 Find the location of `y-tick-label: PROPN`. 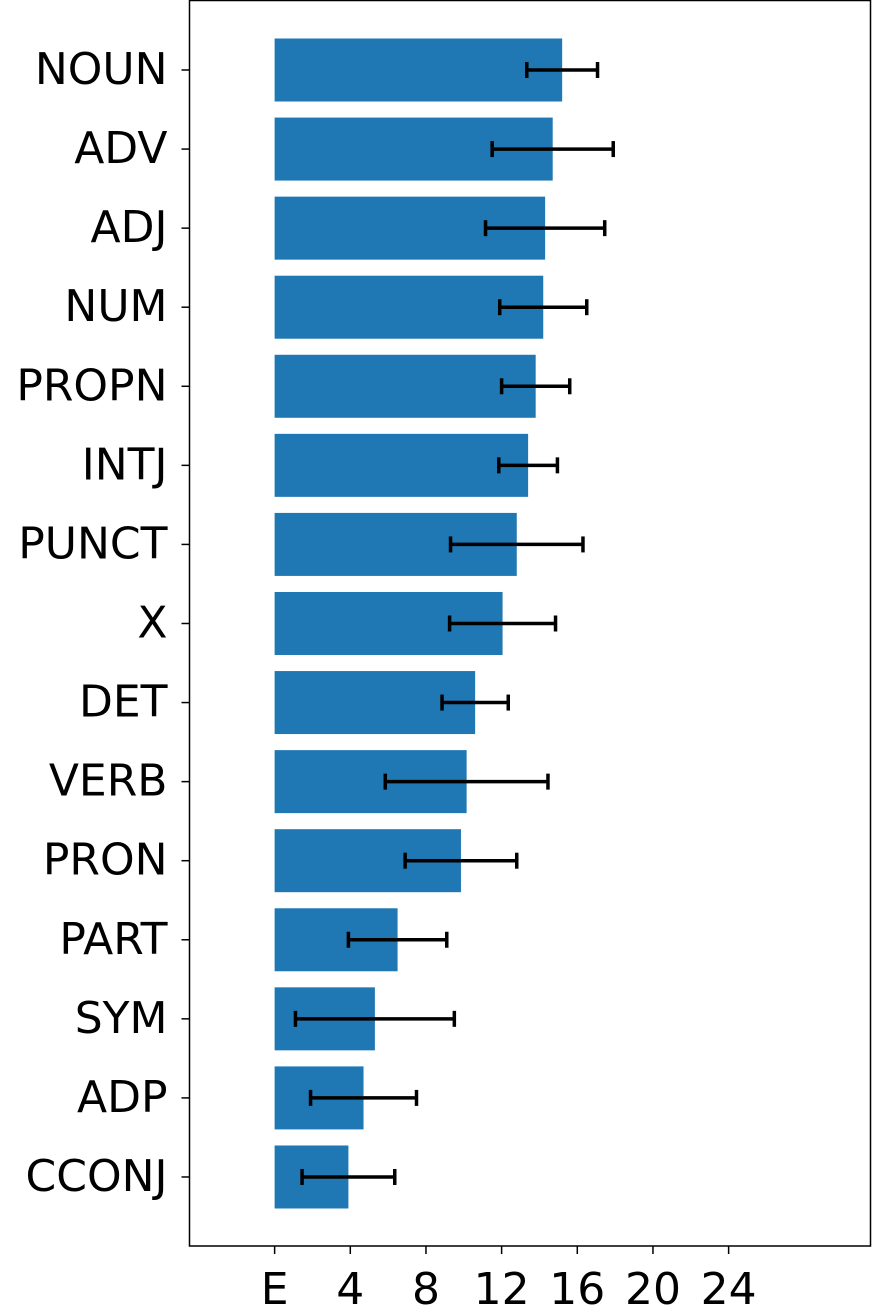

y-tick-label: PROPN is located at coordinates (91, 385).